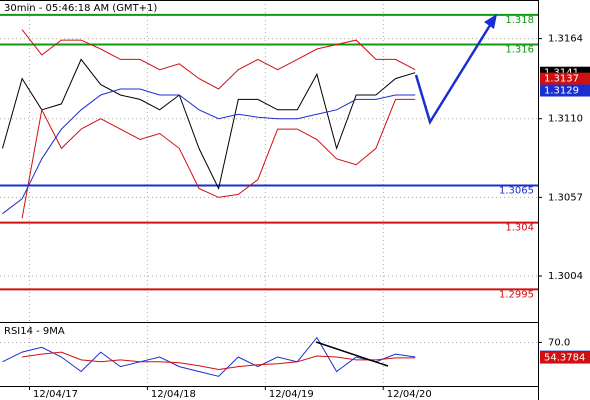 This screenshot has width=590, height=400. What do you see at coordinates (565, 119) in the screenshot?
I see `y-tick-label: 1.3110` at bounding box center [565, 119].